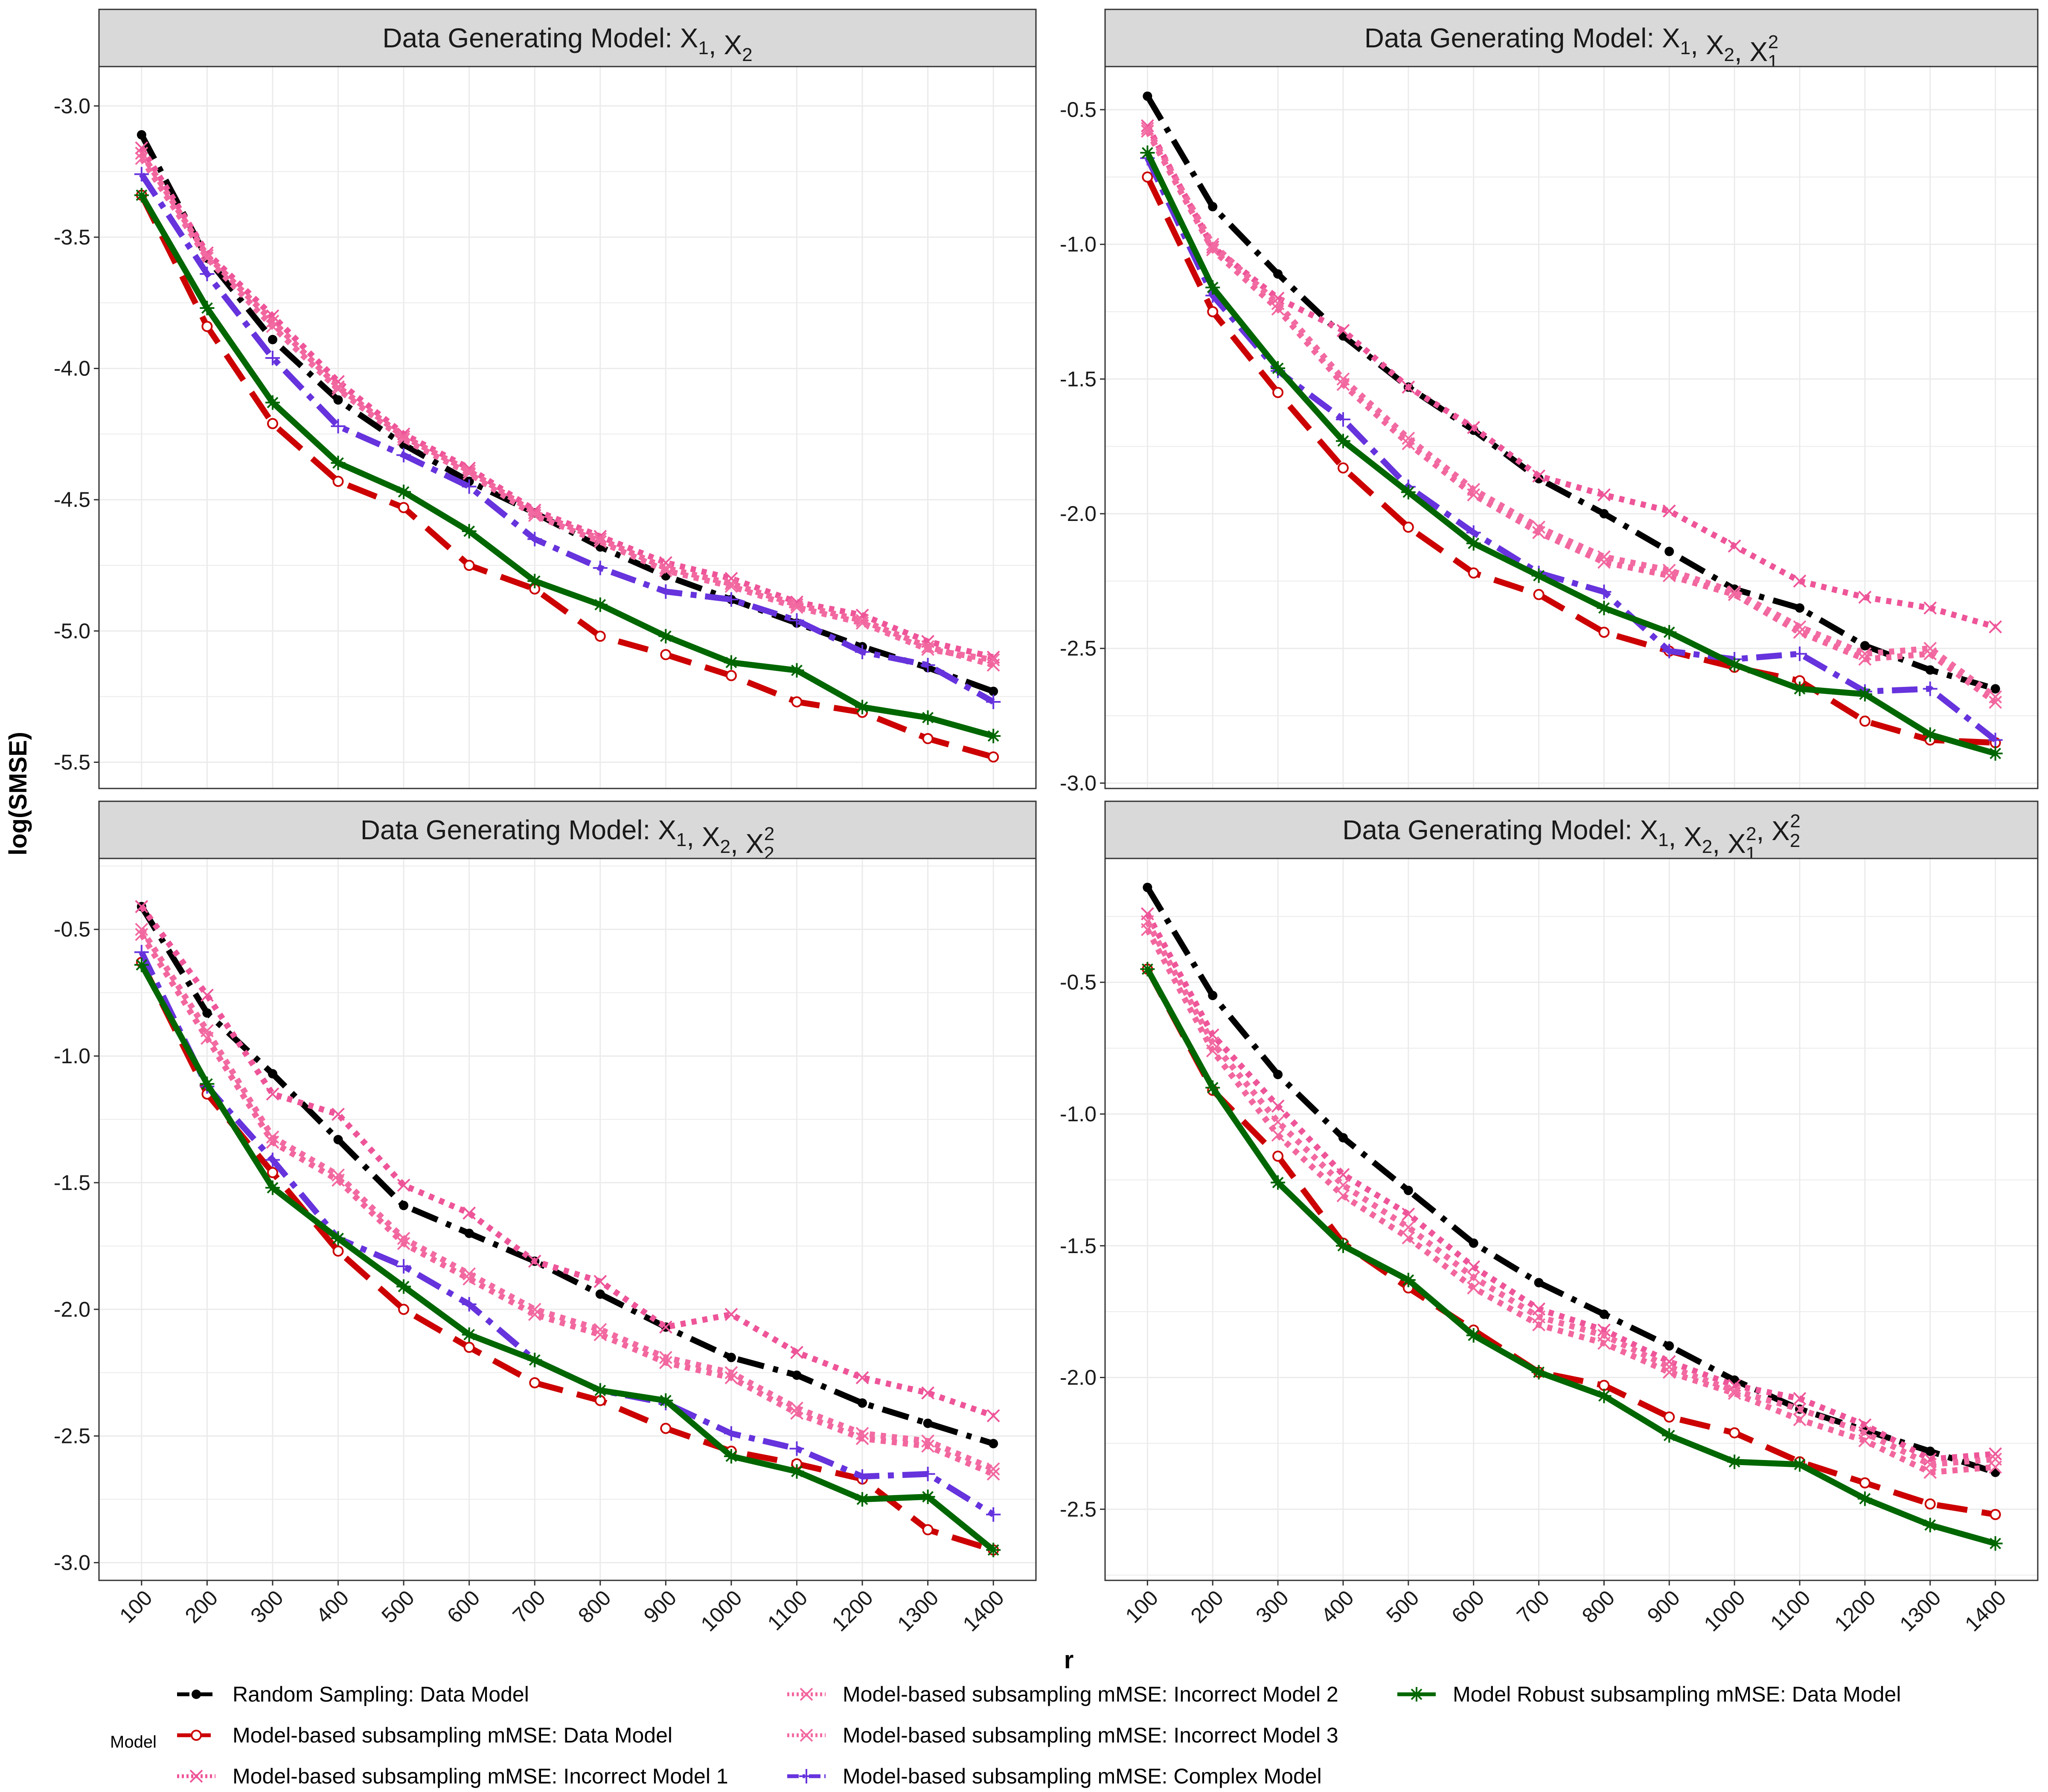 The image size is (2048, 1792). What do you see at coordinates (1078, 1378) in the screenshot?
I see `y-tick-label: -2.0` at bounding box center [1078, 1378].